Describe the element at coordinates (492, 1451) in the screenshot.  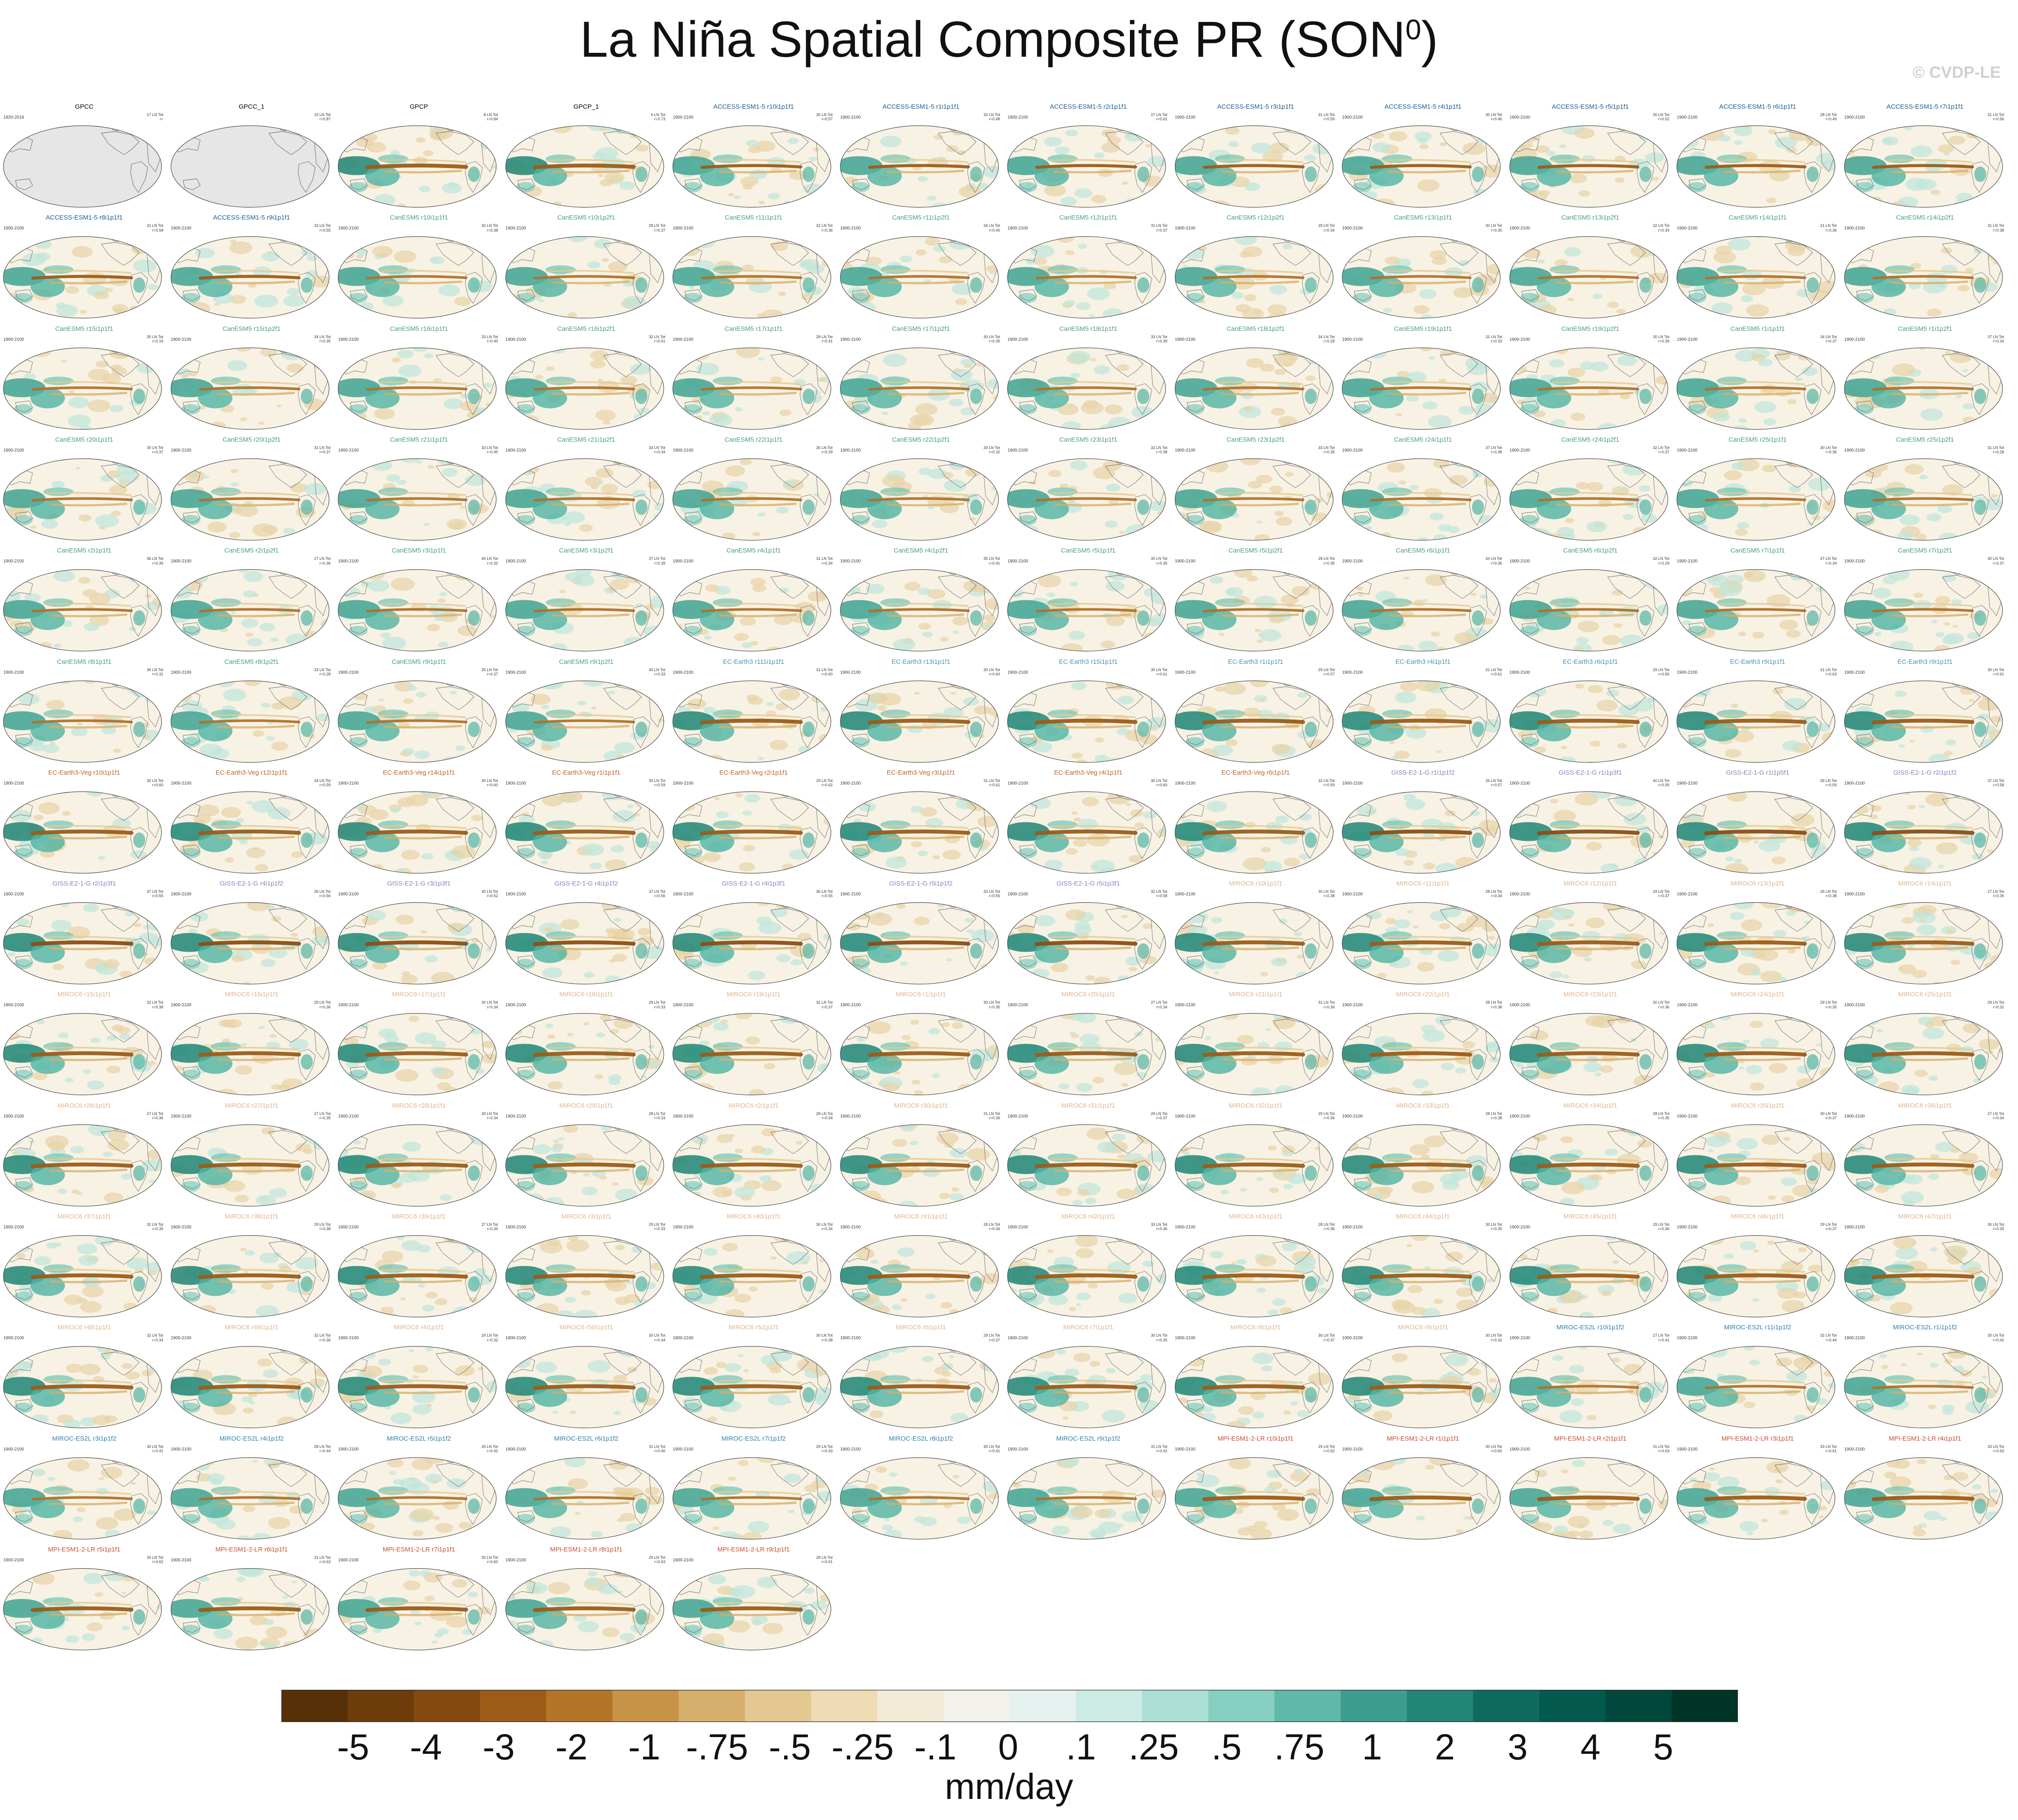
I see `map-panel-stat-line: r=0.42` at that location.